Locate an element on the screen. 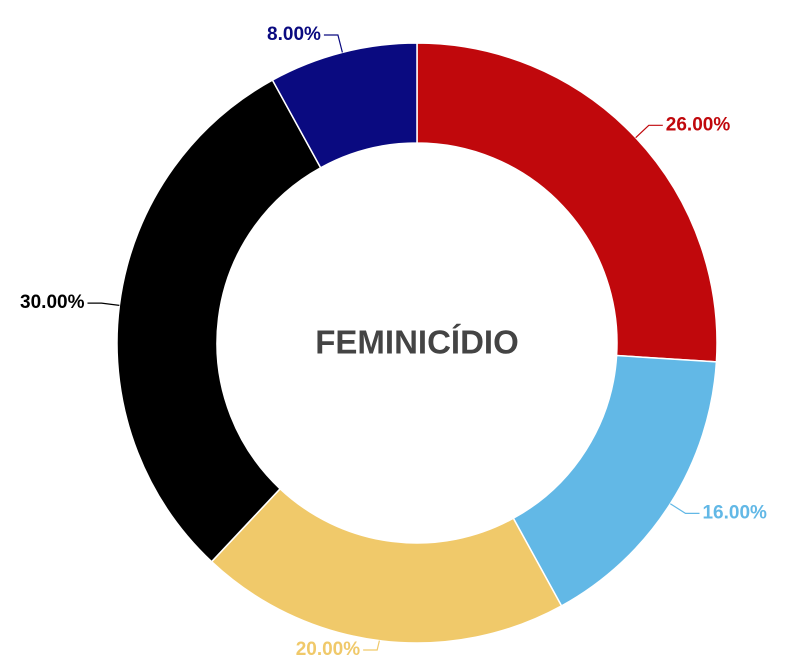 This screenshot has height=665, width=789. data-label: 20.00% is located at coordinates (328, 649).